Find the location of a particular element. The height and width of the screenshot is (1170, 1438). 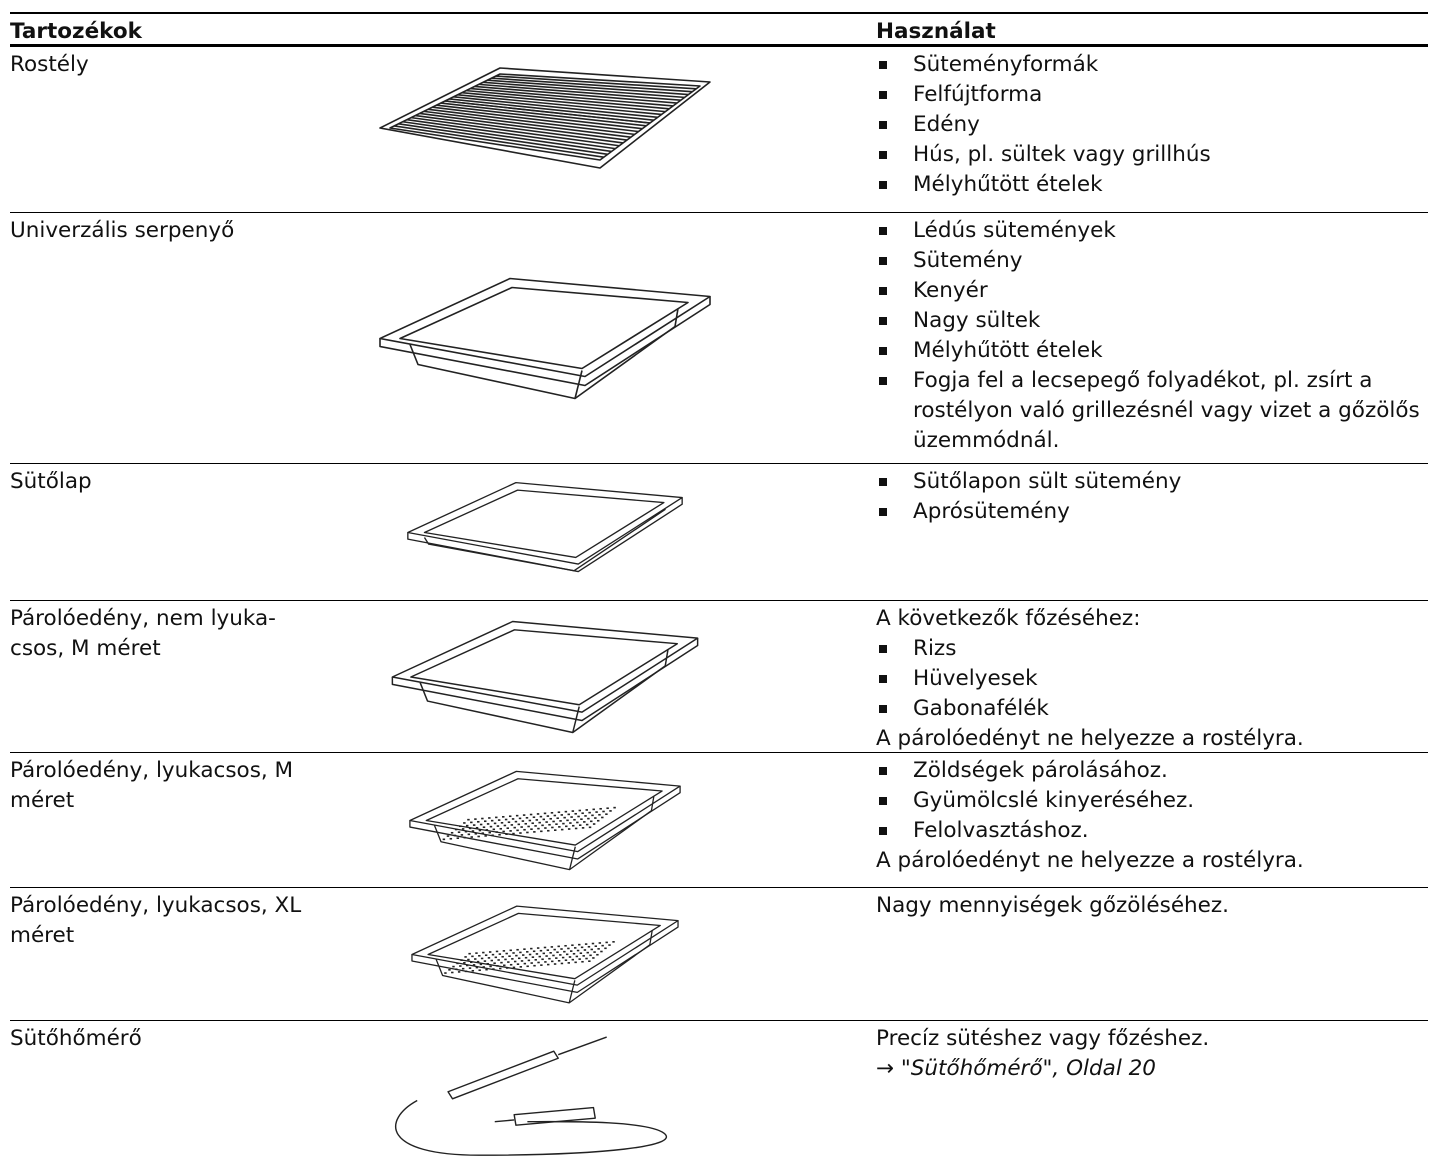

usage-item: Zöldségek párolásához. is located at coordinates (1152, 771).